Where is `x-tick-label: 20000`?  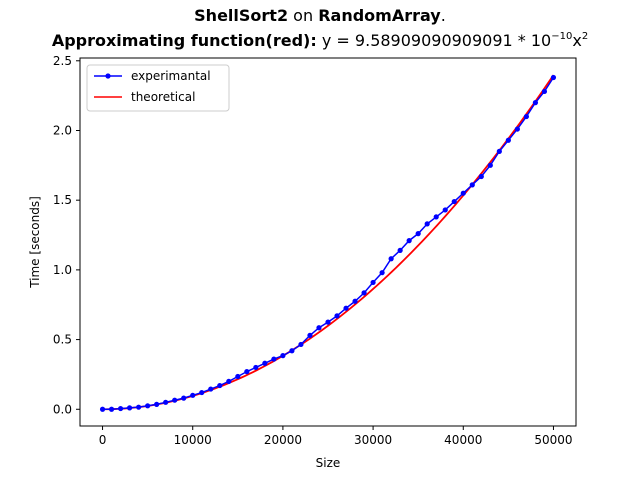
x-tick-label: 20000 is located at coordinates (283, 440).